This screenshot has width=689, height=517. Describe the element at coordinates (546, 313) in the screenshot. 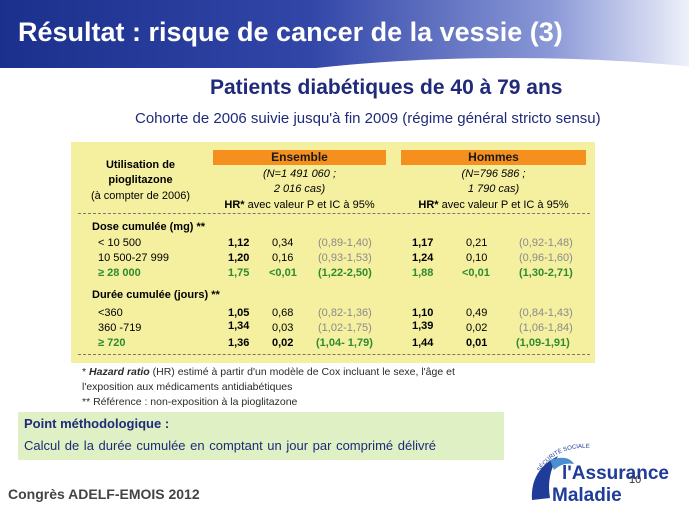

I see `row-ci-hommes: (0,84-1,43)` at that location.